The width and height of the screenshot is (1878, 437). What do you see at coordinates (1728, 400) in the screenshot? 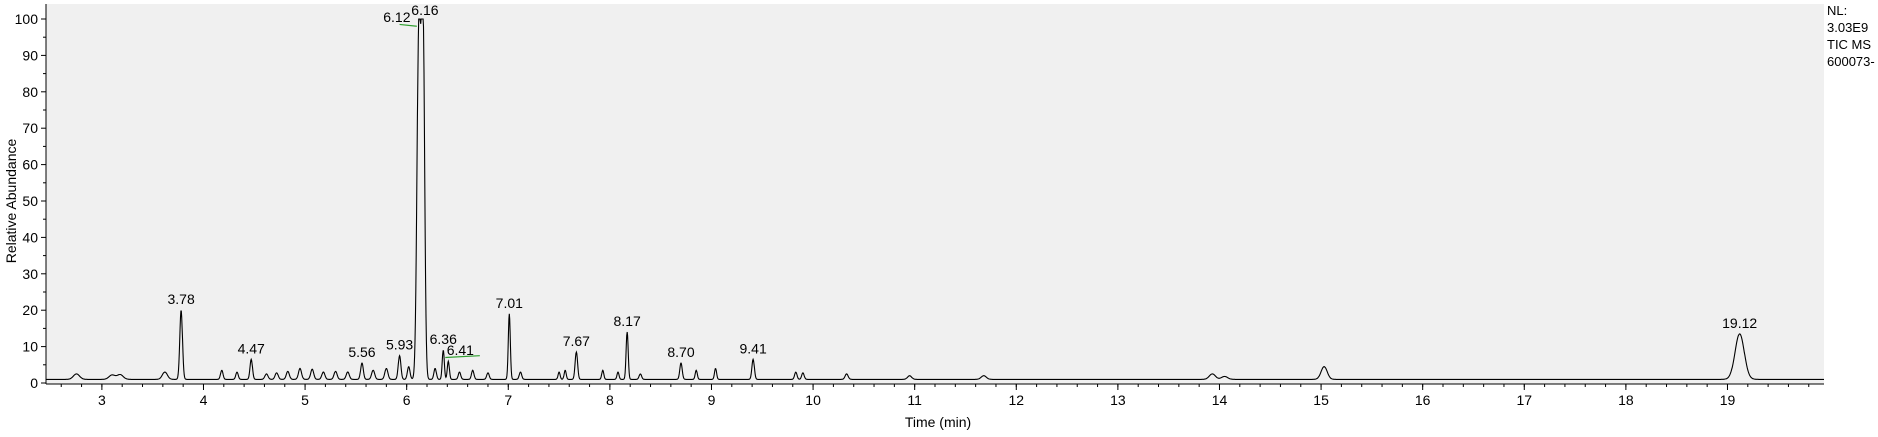
I see `x-tick-label: 19` at bounding box center [1728, 400].